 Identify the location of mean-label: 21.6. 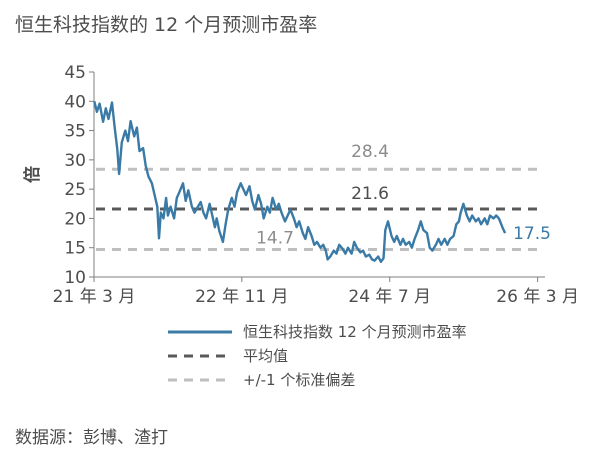
(370, 194).